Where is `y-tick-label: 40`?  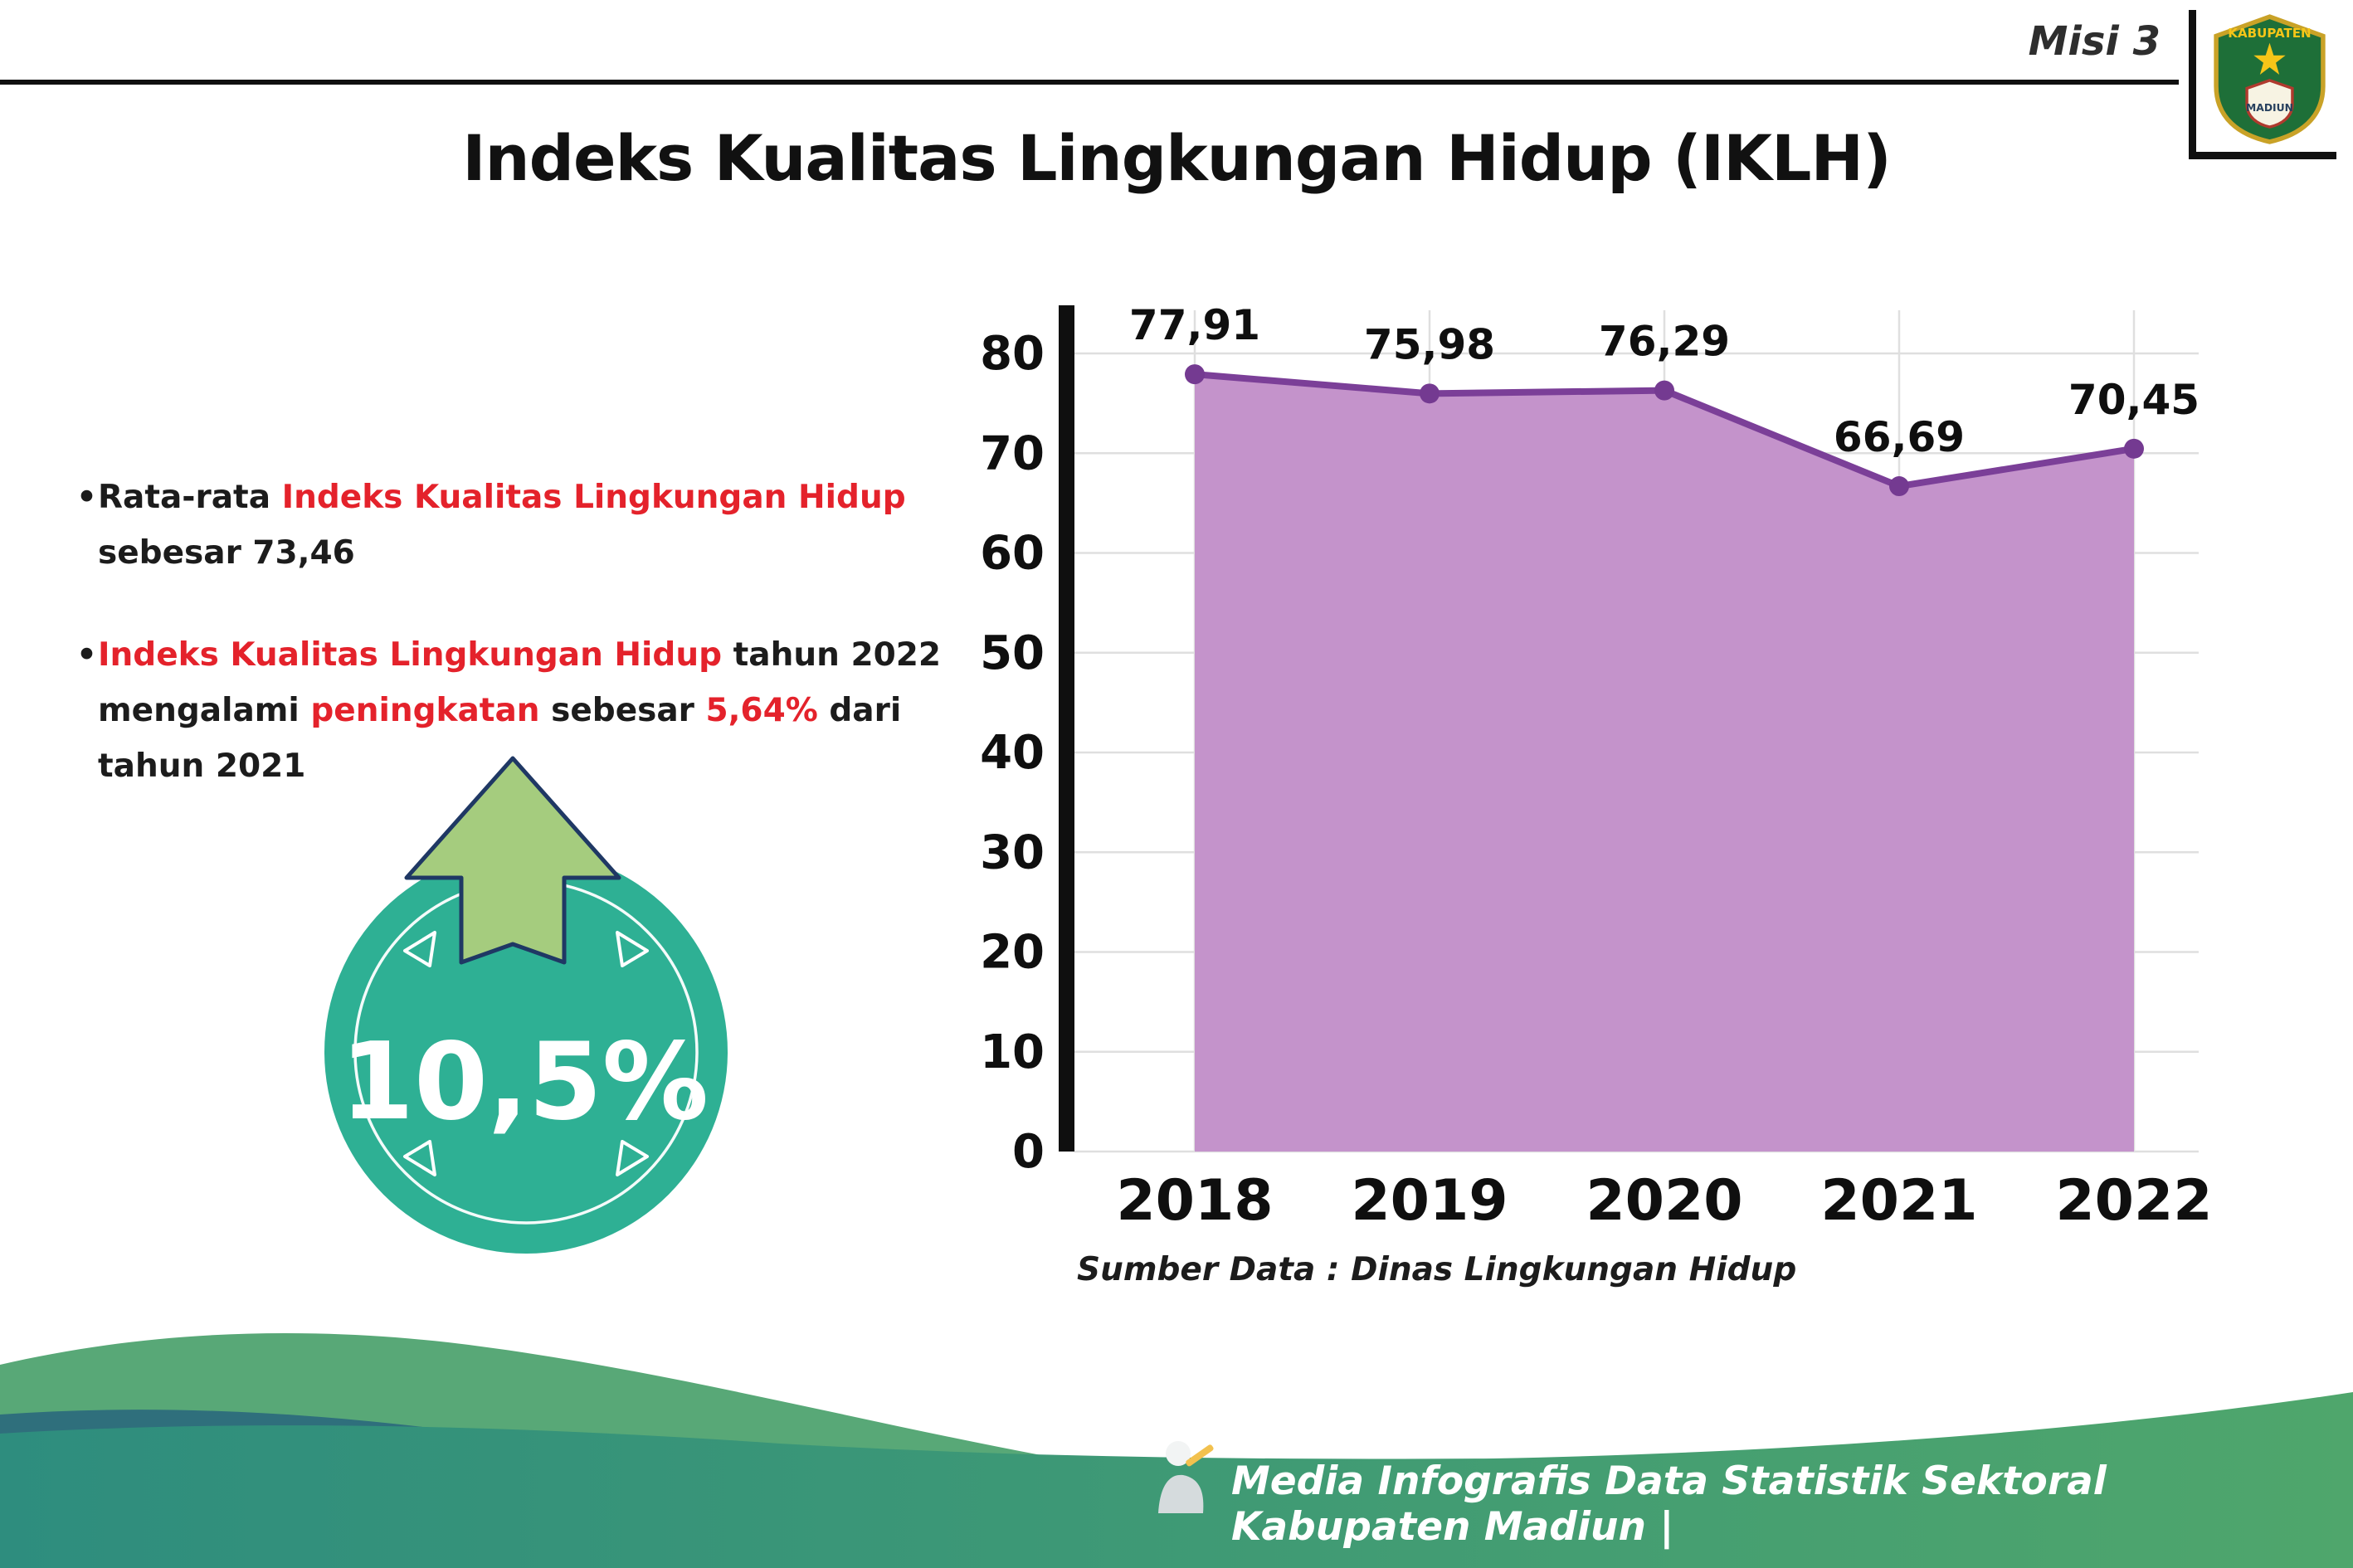
y-tick-label: 40 is located at coordinates (1012, 753).